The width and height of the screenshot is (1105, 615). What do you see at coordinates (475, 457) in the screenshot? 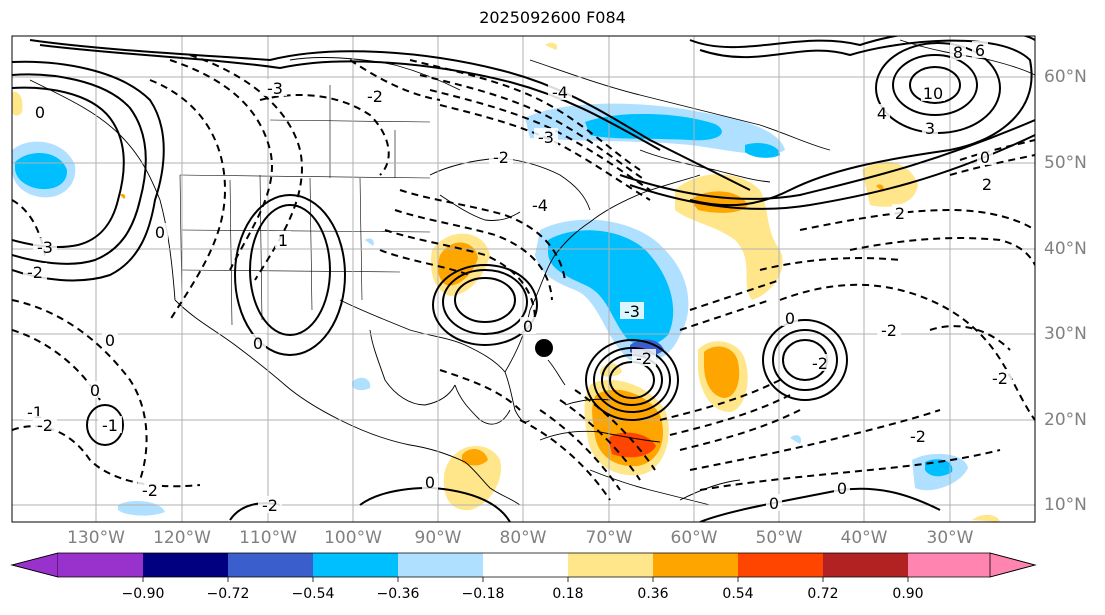
I see `orange-centralamerica` at bounding box center [475, 457].